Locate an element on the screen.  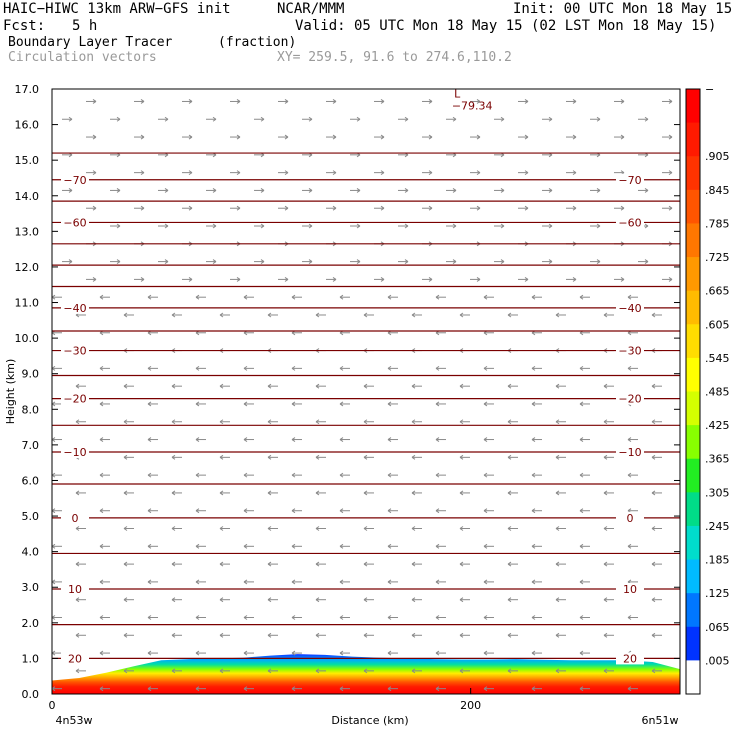
colorbar-label: .665 is located at coordinates (717, 291).